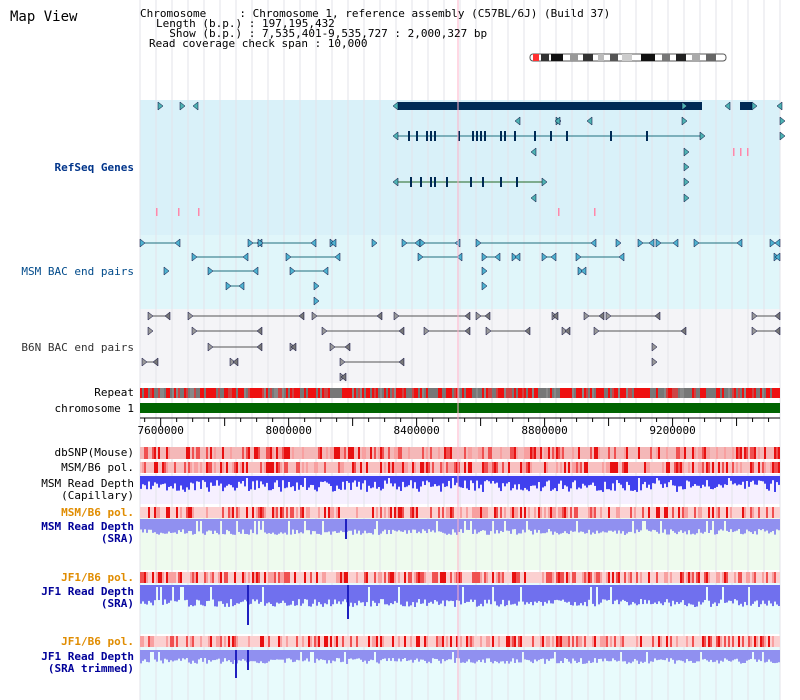  I want to click on jf1-depth-sra-track, so click(460, 605).